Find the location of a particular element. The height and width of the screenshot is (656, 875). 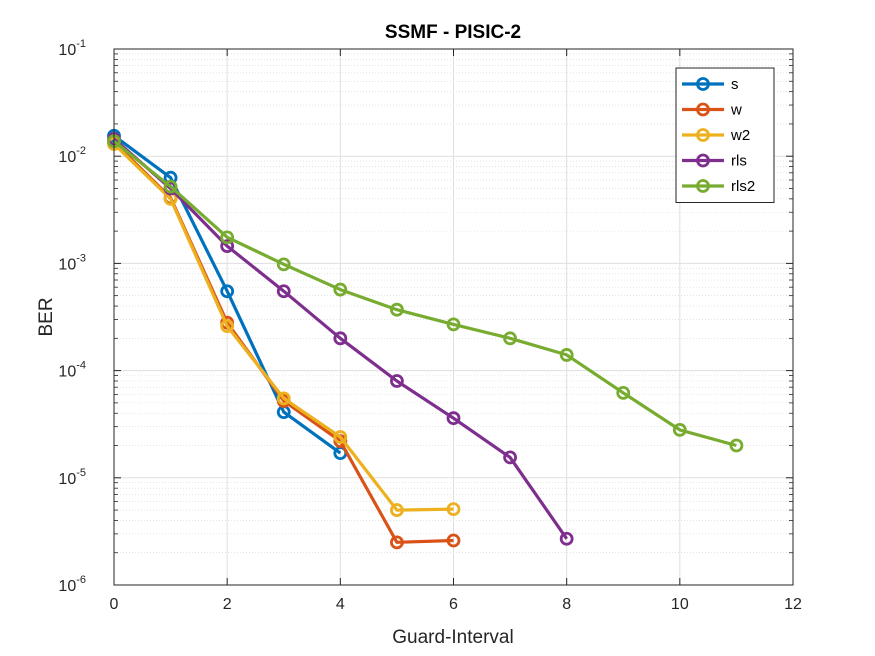

legend-label: w is located at coordinates (736, 110).